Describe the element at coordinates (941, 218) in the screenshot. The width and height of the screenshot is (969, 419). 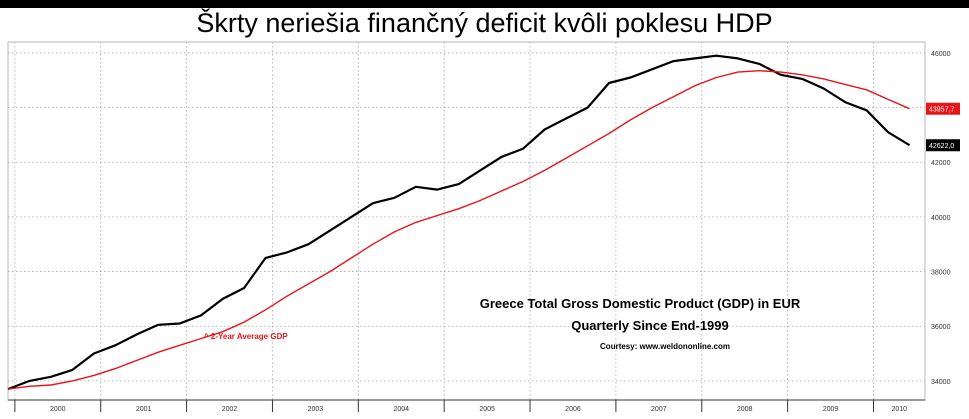
I see `y-tick-label: 40000` at that location.